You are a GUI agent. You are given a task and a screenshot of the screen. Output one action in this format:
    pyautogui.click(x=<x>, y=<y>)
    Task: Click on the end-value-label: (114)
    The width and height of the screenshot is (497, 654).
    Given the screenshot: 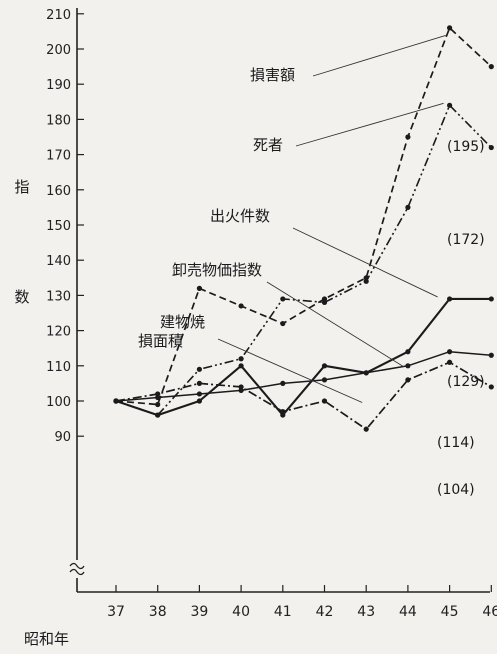 What is the action you would take?
    pyautogui.click(x=456, y=443)
    